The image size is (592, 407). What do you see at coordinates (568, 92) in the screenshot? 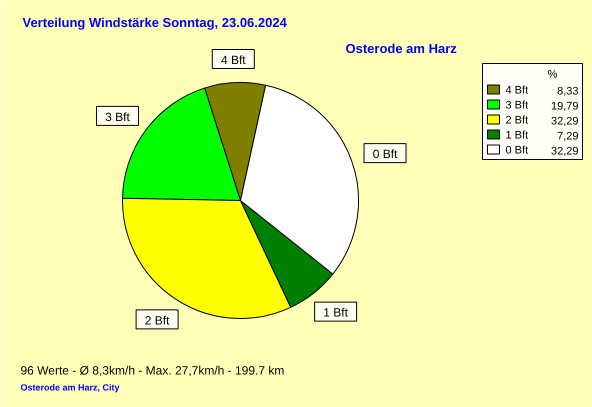
I see `data-label: 8,33` at bounding box center [568, 92].